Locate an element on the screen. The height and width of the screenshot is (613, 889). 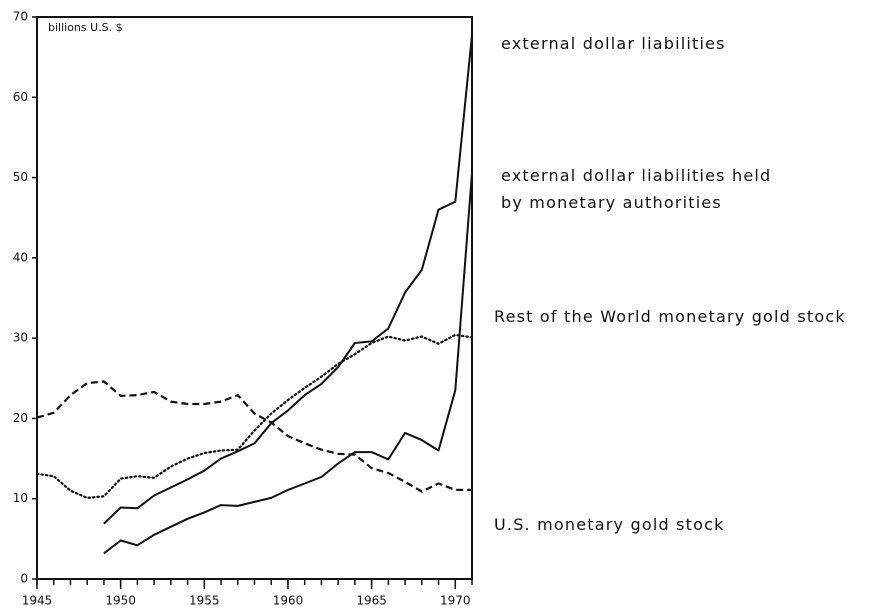
y-tick-label: 50 is located at coordinates (20, 177).